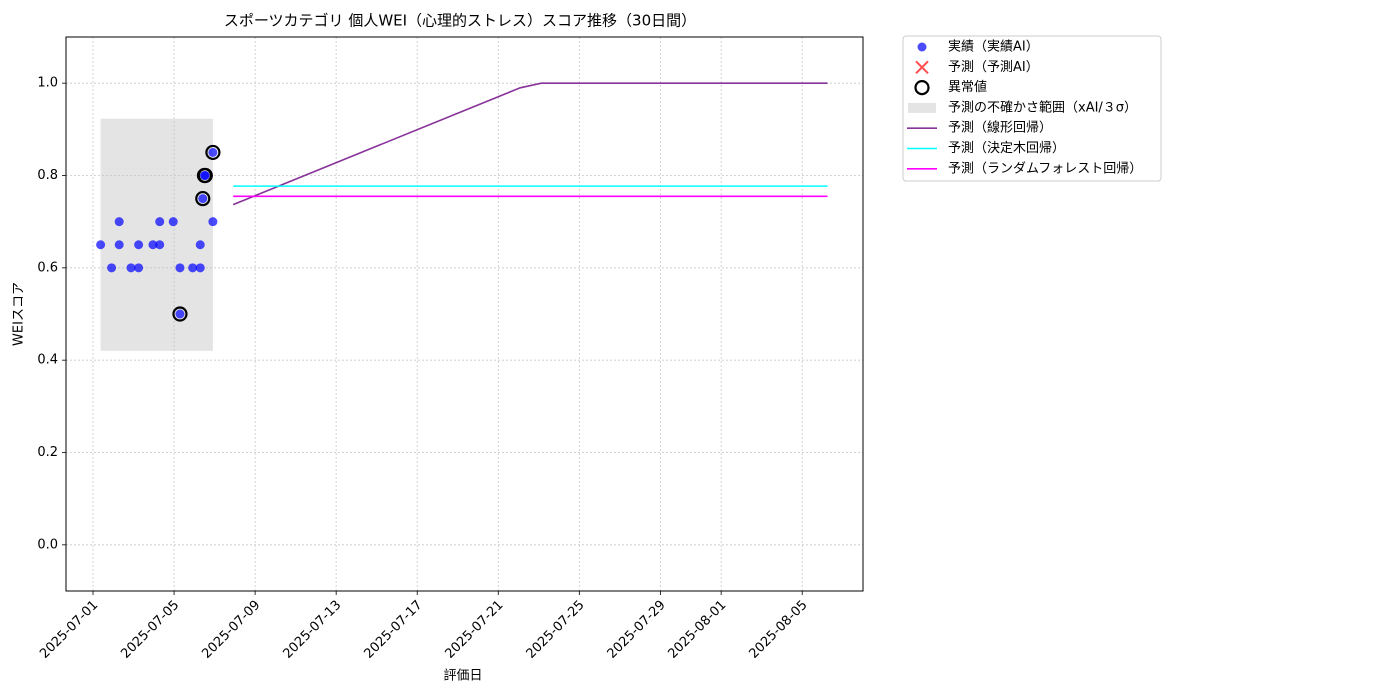  I want to click on y-tick-label: 0.0, so click(47, 544).